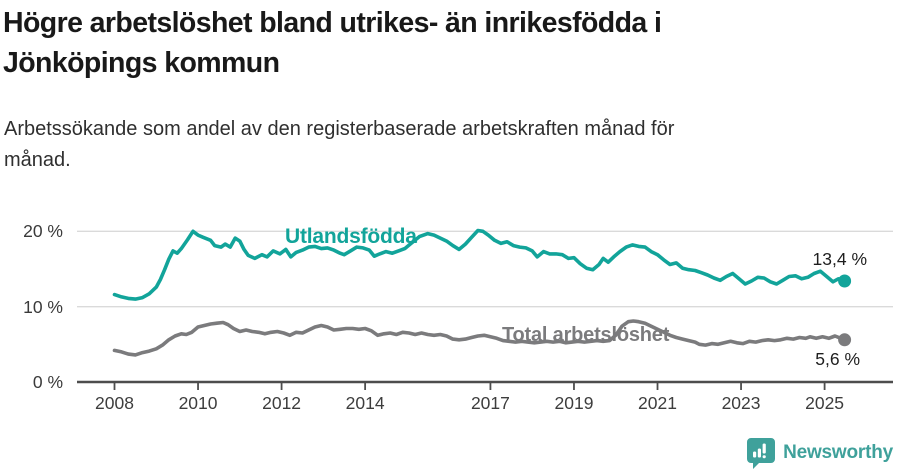  I want to click on x-axis-tick-label: 2025, so click(825, 403).